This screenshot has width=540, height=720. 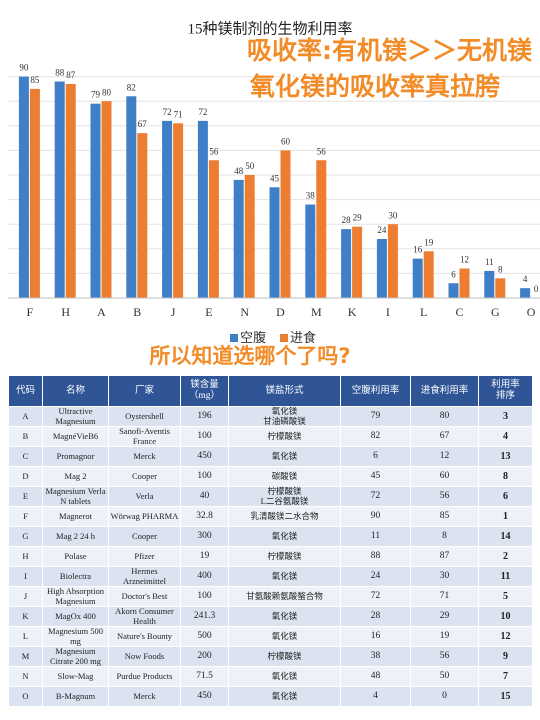 What do you see at coordinates (75, 416) in the screenshot?
I see `table-cell: Ultractive Magnesium` at bounding box center [75, 416].